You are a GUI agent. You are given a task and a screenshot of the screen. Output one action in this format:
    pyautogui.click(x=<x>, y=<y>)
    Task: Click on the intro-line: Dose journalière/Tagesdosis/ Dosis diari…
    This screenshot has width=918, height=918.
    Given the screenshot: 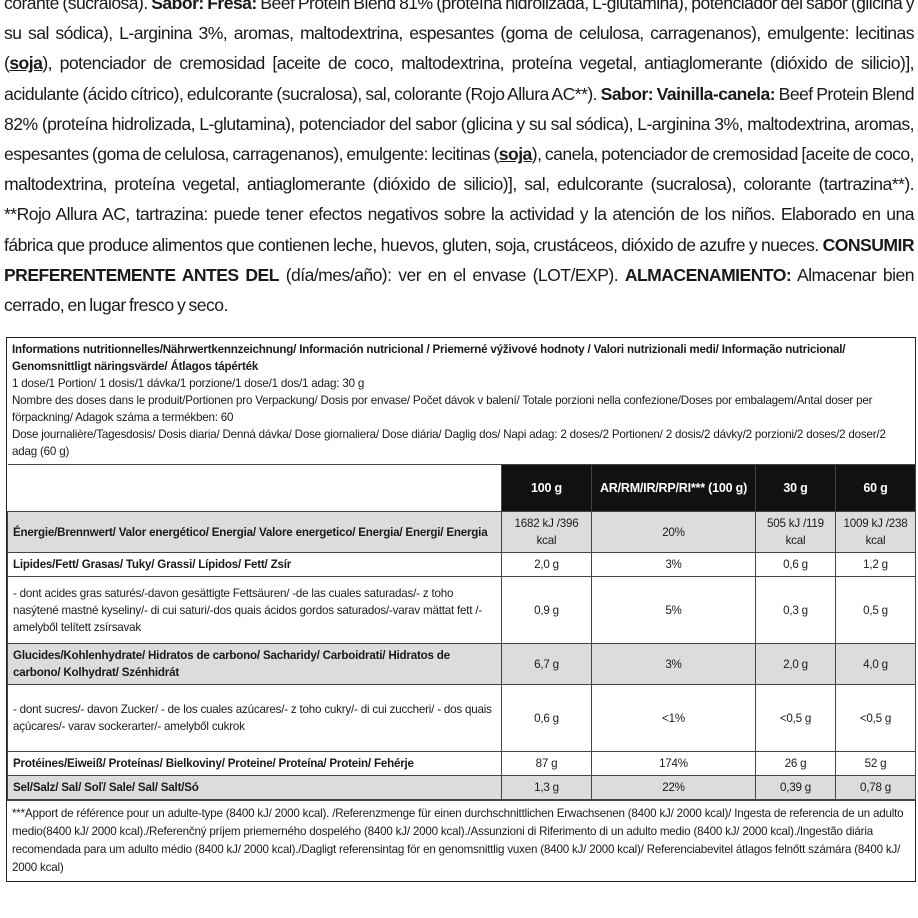 What is the action you would take?
    pyautogui.click(x=449, y=443)
    